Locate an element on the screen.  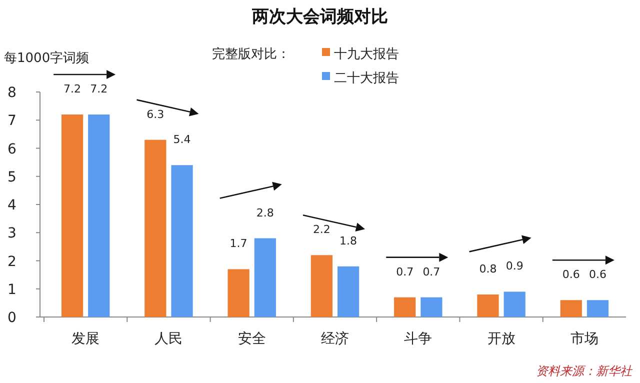
legend-label: 十九大报告 is located at coordinates (366, 54).